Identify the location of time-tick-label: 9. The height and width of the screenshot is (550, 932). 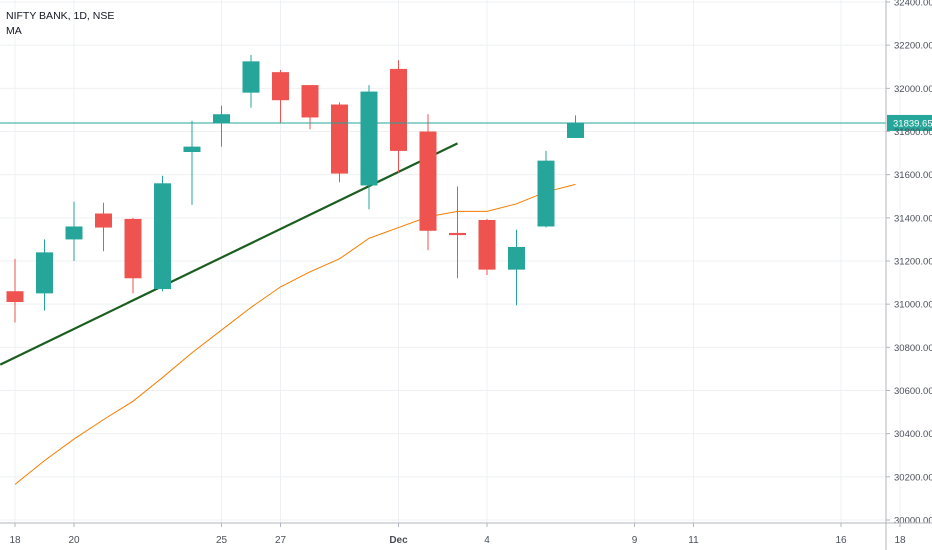
(635, 540).